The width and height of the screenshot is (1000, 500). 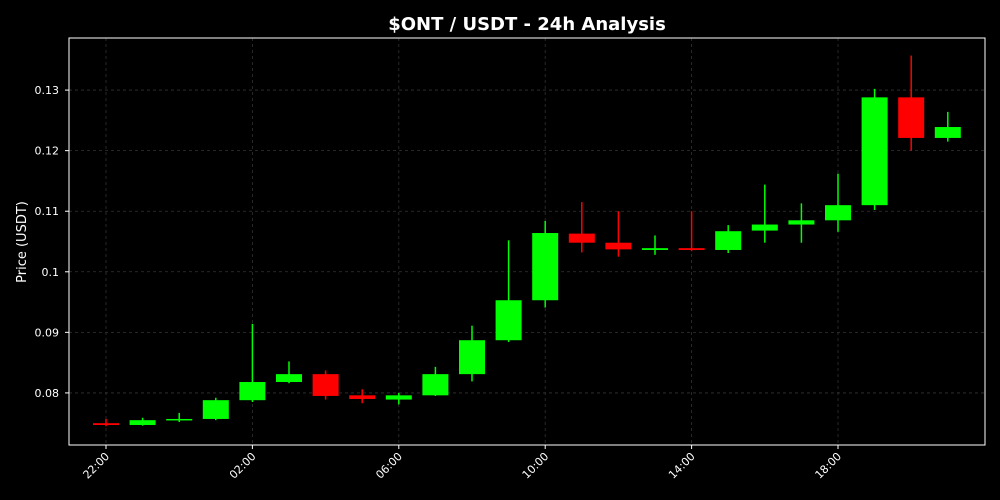 I want to click on chart-title: $ONT / USDT - 24h Analysis, so click(x=527, y=24).